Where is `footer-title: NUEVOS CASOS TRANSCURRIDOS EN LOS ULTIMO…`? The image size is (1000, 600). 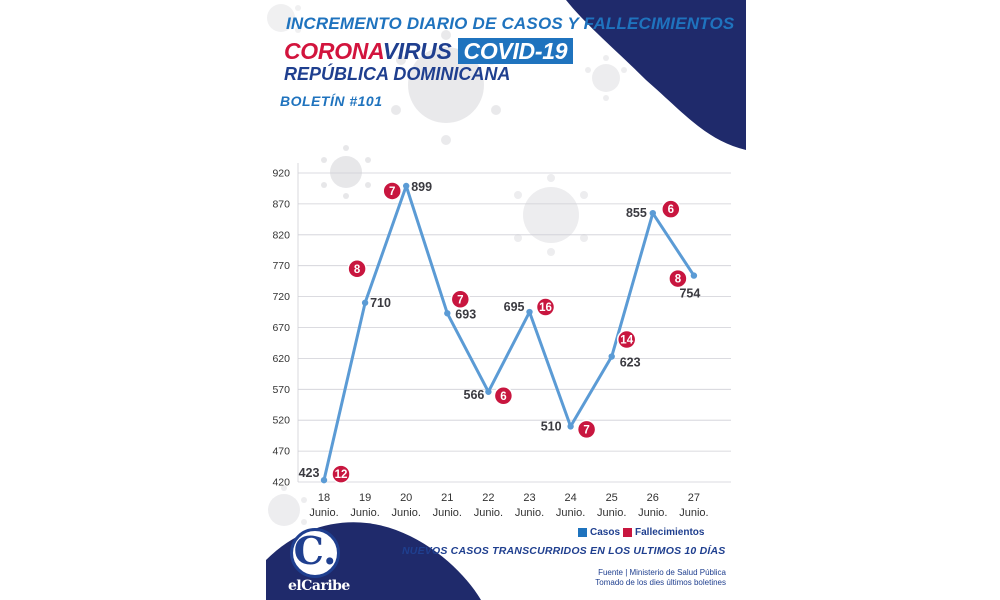 footer-title: NUEVOS CASOS TRANSCURRIDOS EN LOS ULTIMO… is located at coordinates (564, 551).